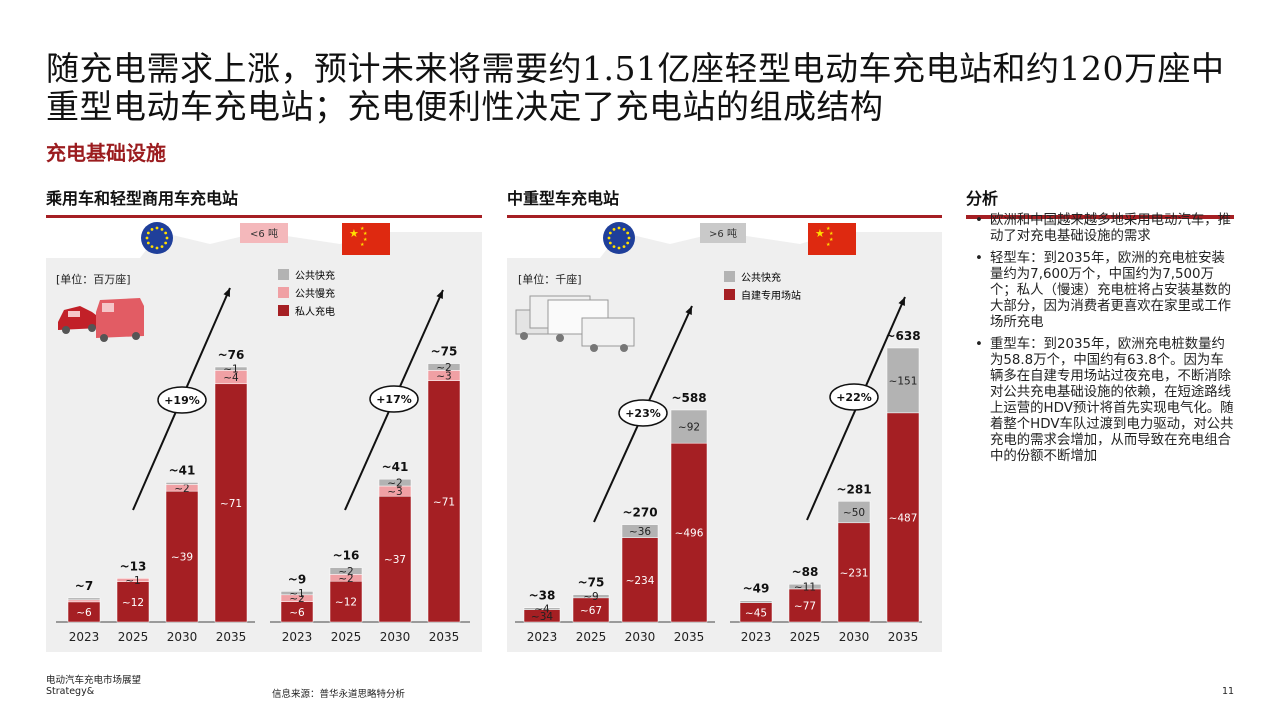  I want to click on cagr-bubble, so click(854, 397).